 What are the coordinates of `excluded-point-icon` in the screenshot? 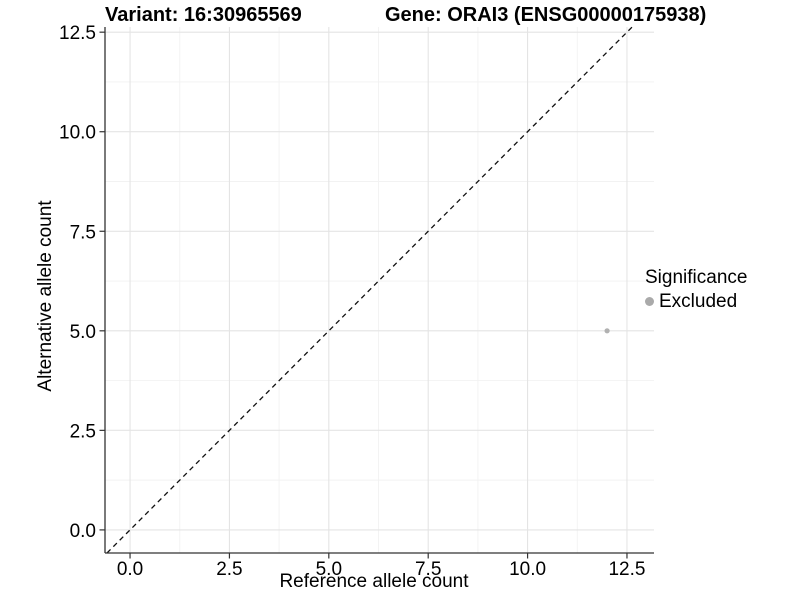 It's located at (649, 301).